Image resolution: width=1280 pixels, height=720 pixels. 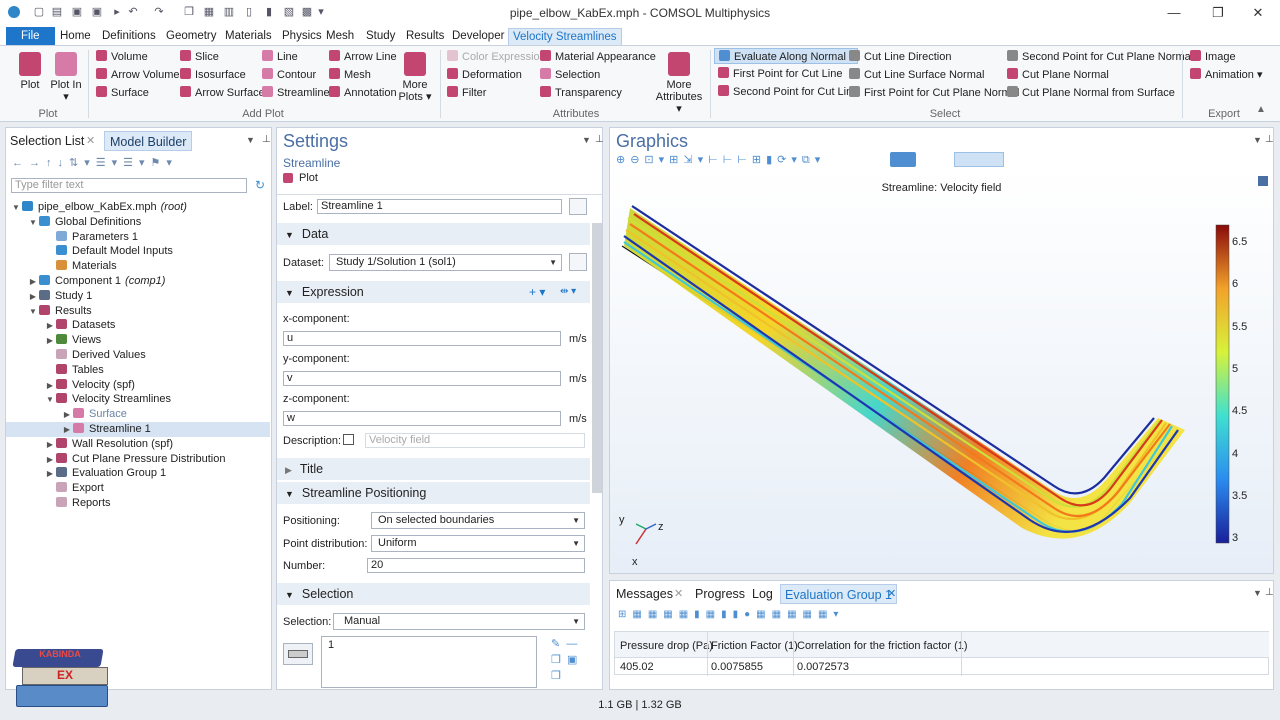 What do you see at coordinates (189, 12) in the screenshot?
I see `copy-icon: ❐` at bounding box center [189, 12].